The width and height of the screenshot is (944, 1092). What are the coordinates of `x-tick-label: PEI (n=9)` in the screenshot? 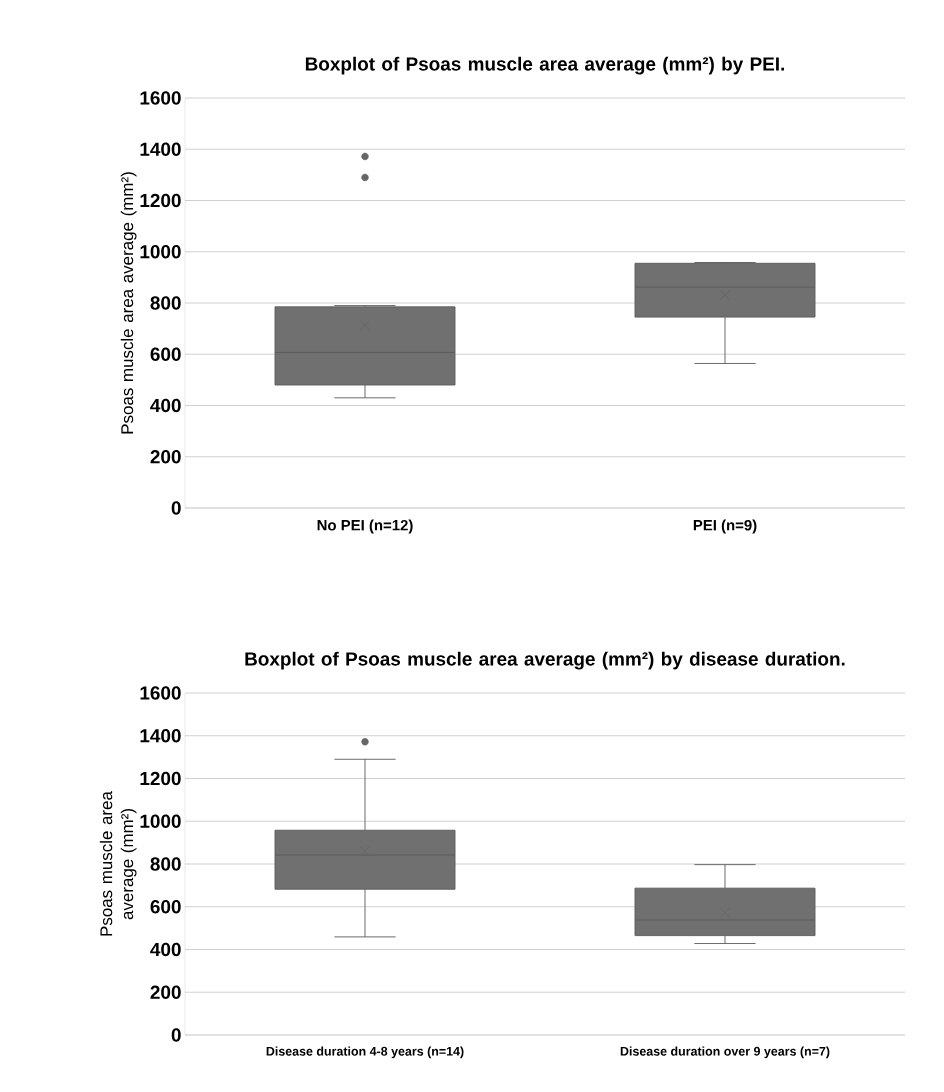 It's located at (725, 526).